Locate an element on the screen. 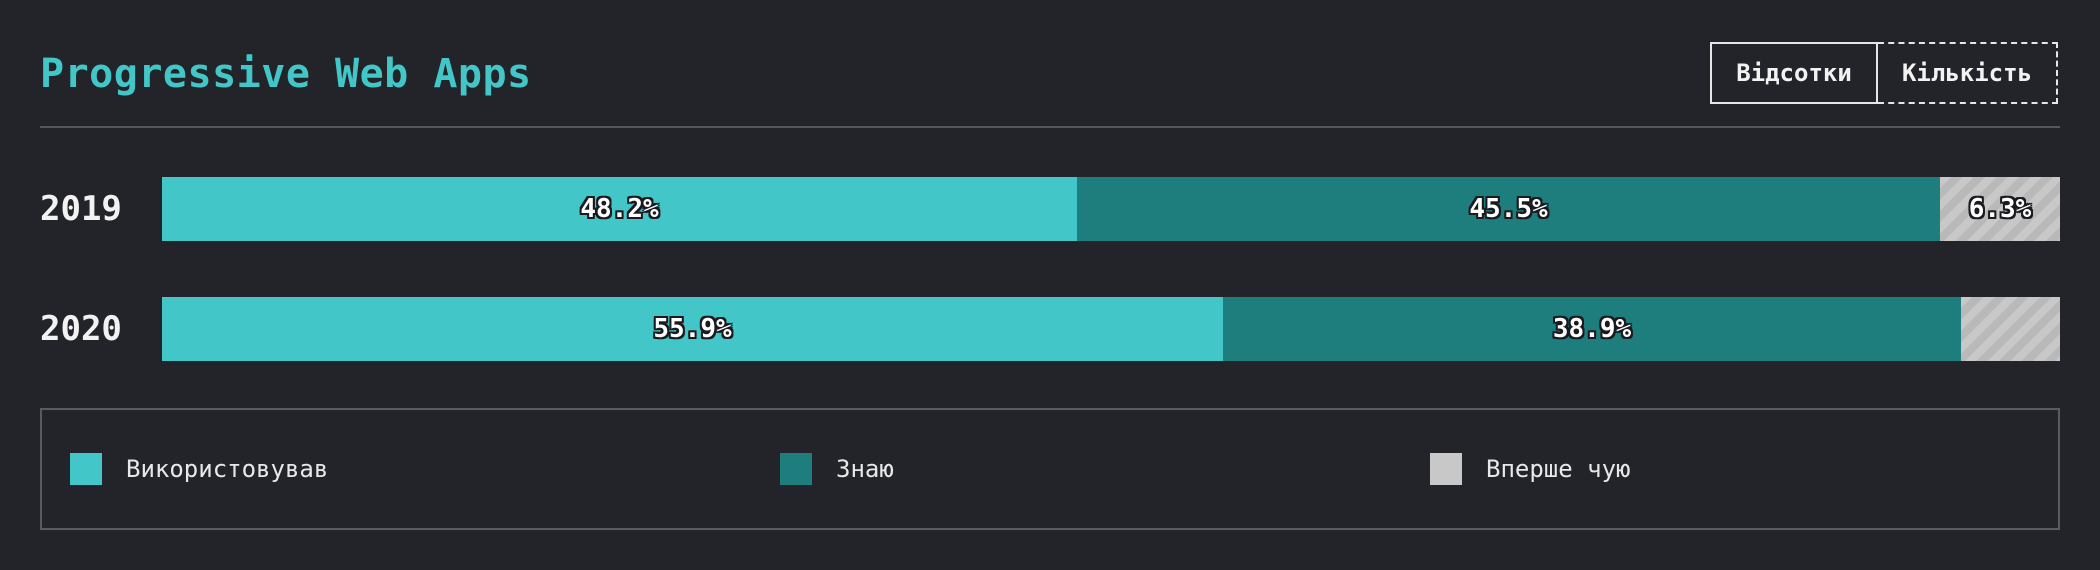 This screenshot has width=2100, height=570. data-label-know-2019: 45.5% is located at coordinates (1508, 209).